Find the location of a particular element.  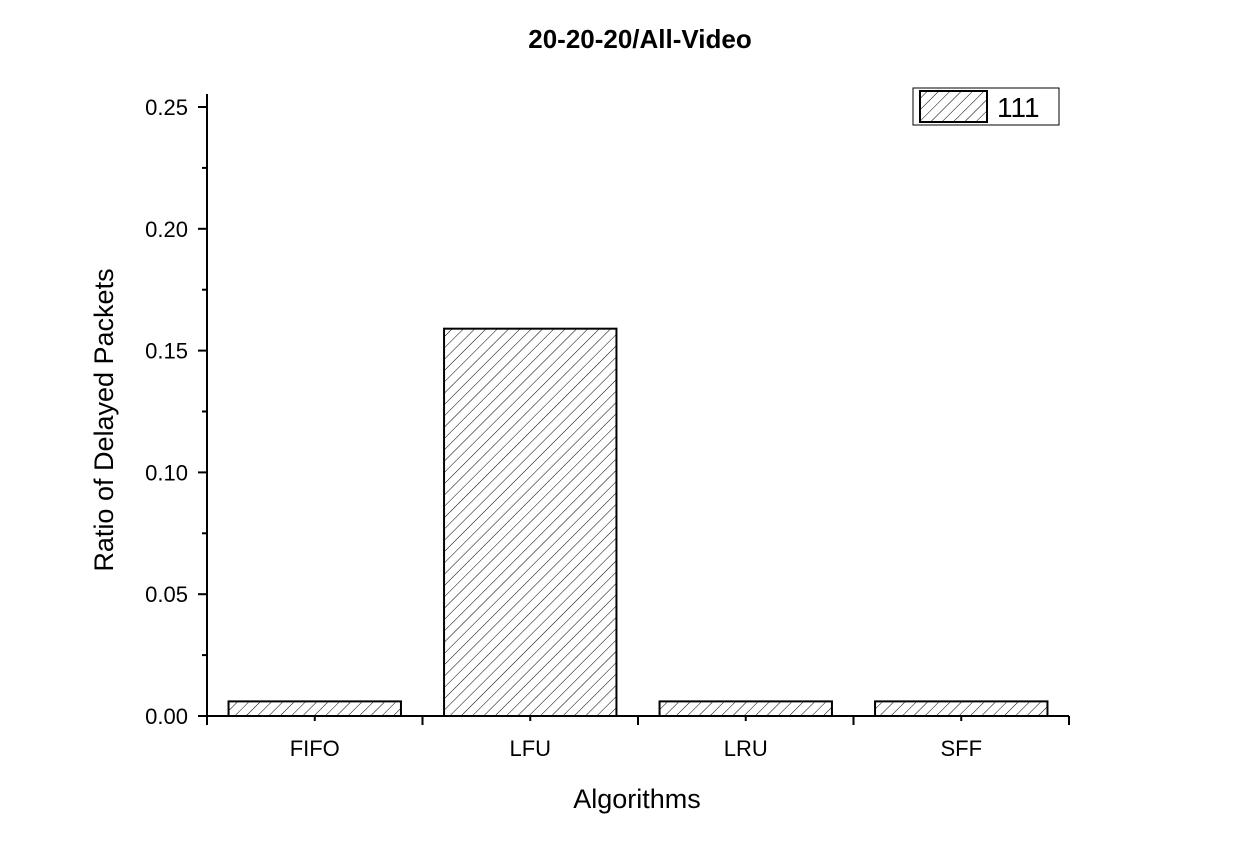

legend-label: 111 is located at coordinates (1018, 107).